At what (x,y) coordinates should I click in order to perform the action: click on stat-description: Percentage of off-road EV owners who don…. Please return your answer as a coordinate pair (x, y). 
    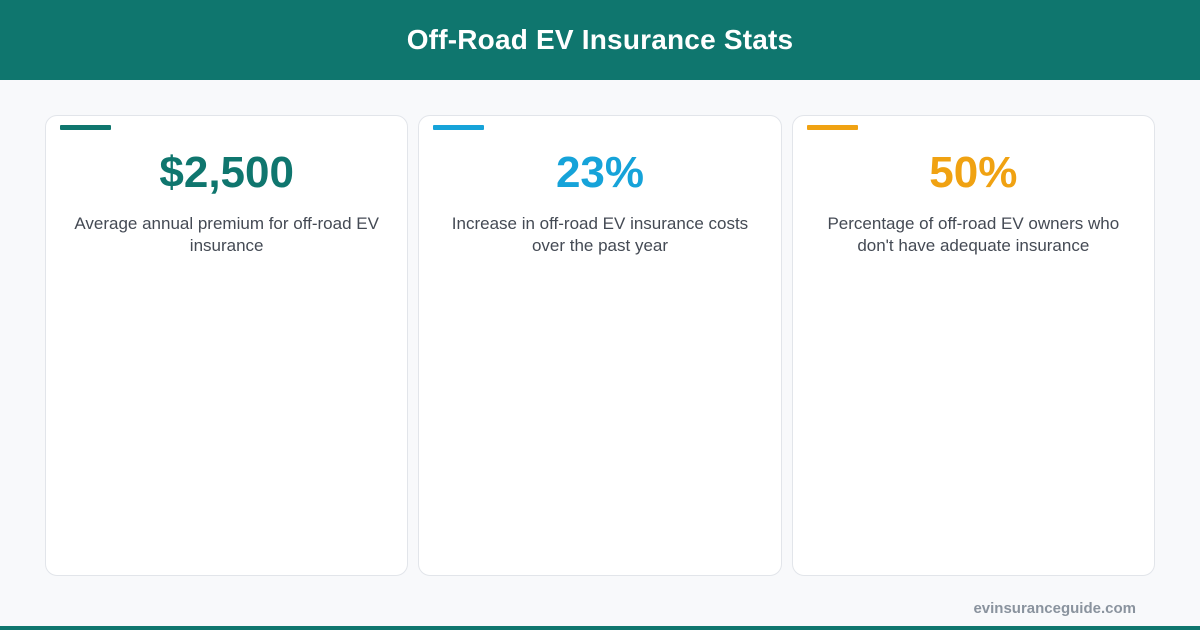
    Looking at the image, I should click on (973, 234).